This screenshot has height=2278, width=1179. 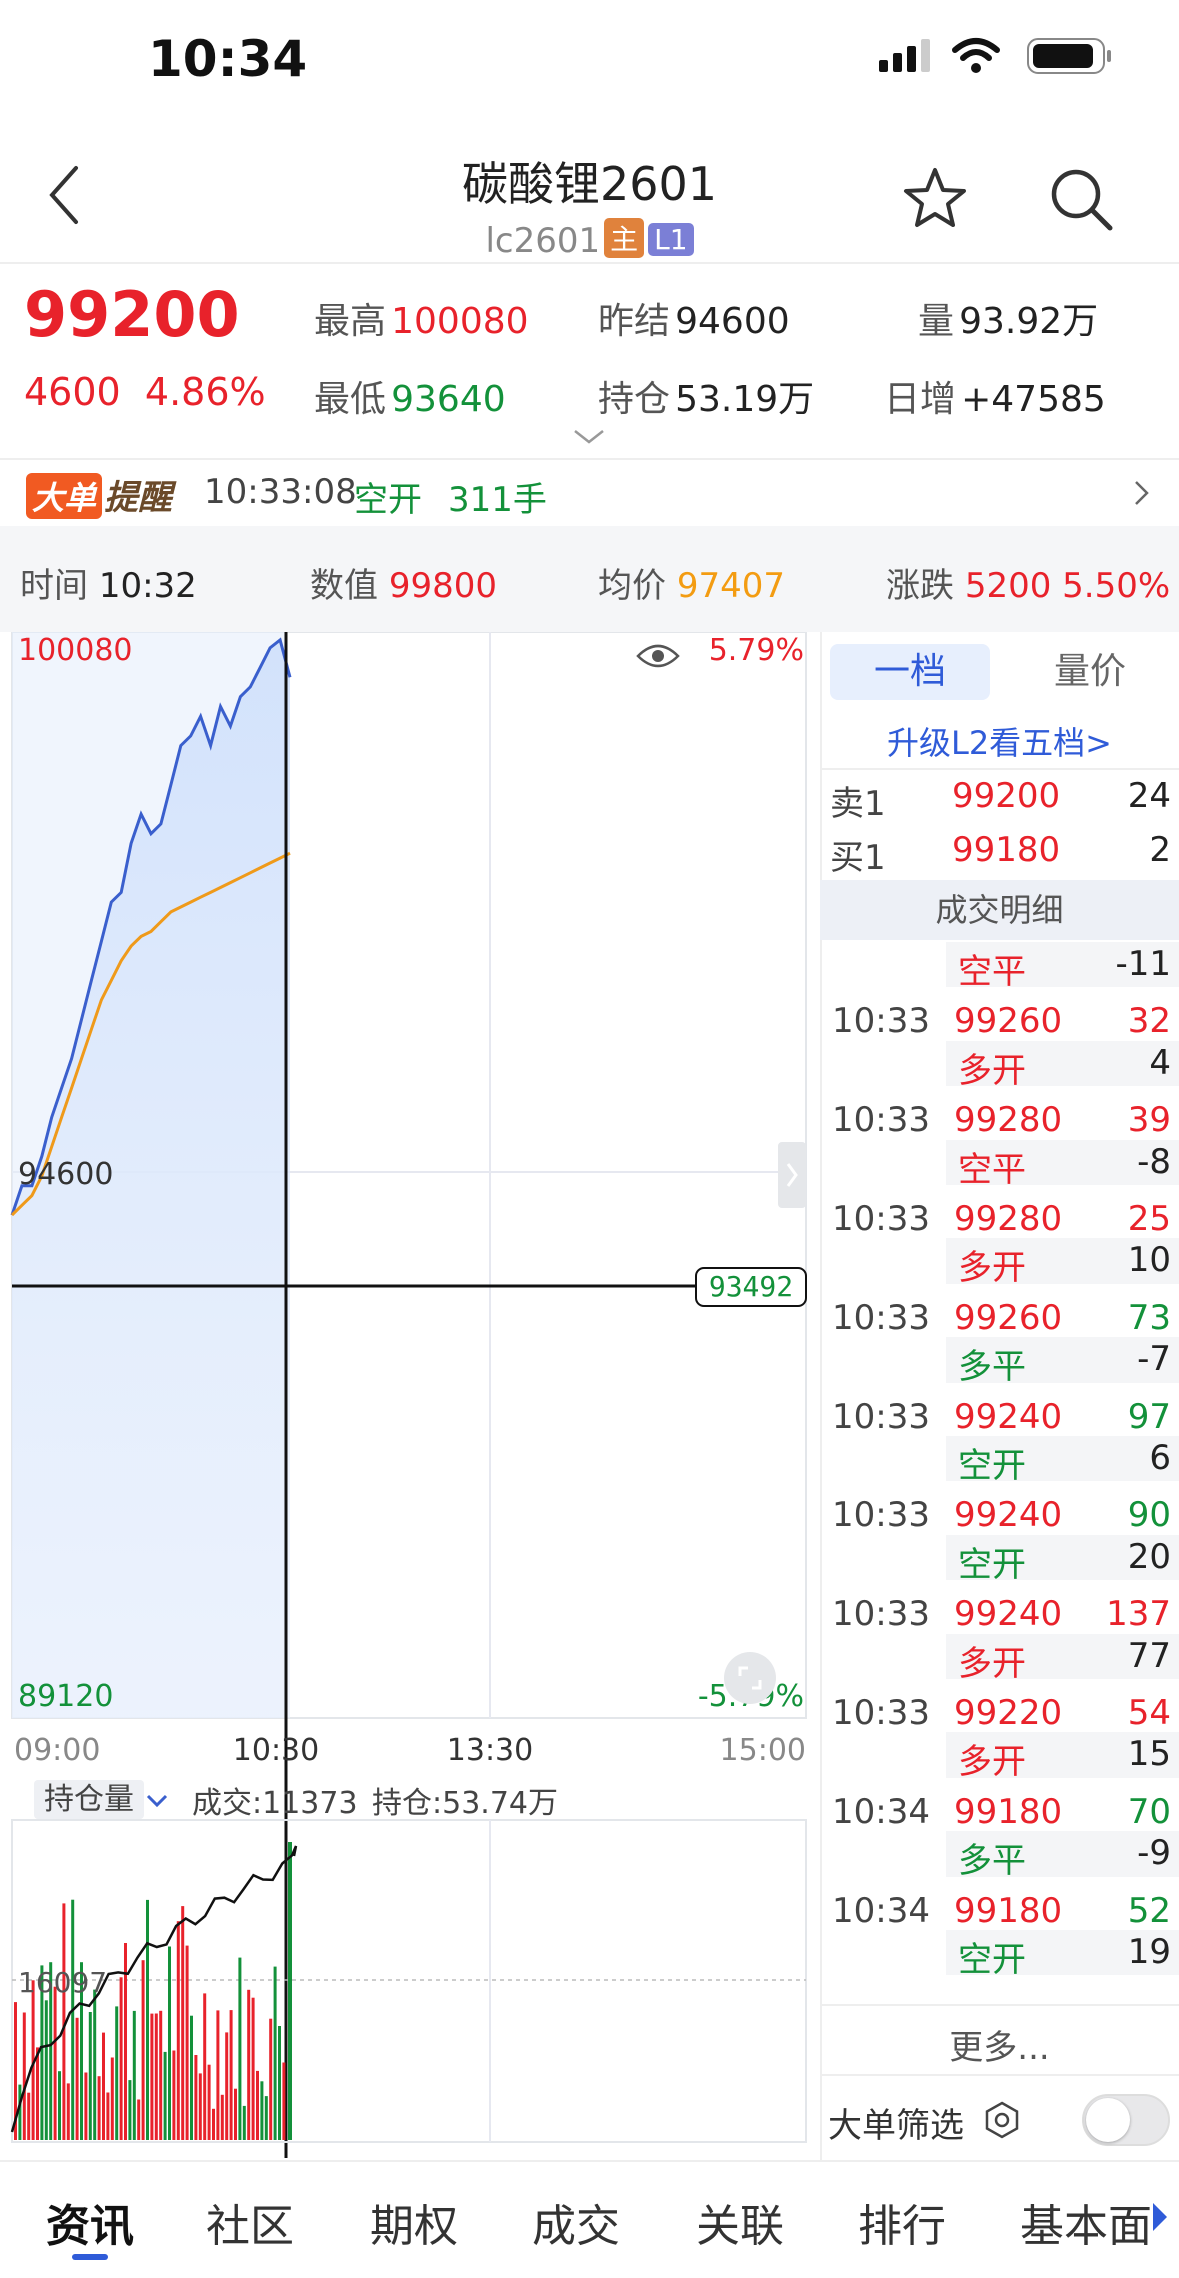 What do you see at coordinates (1160, 1458) in the screenshot?
I see `trade-oi-change: 6` at bounding box center [1160, 1458].